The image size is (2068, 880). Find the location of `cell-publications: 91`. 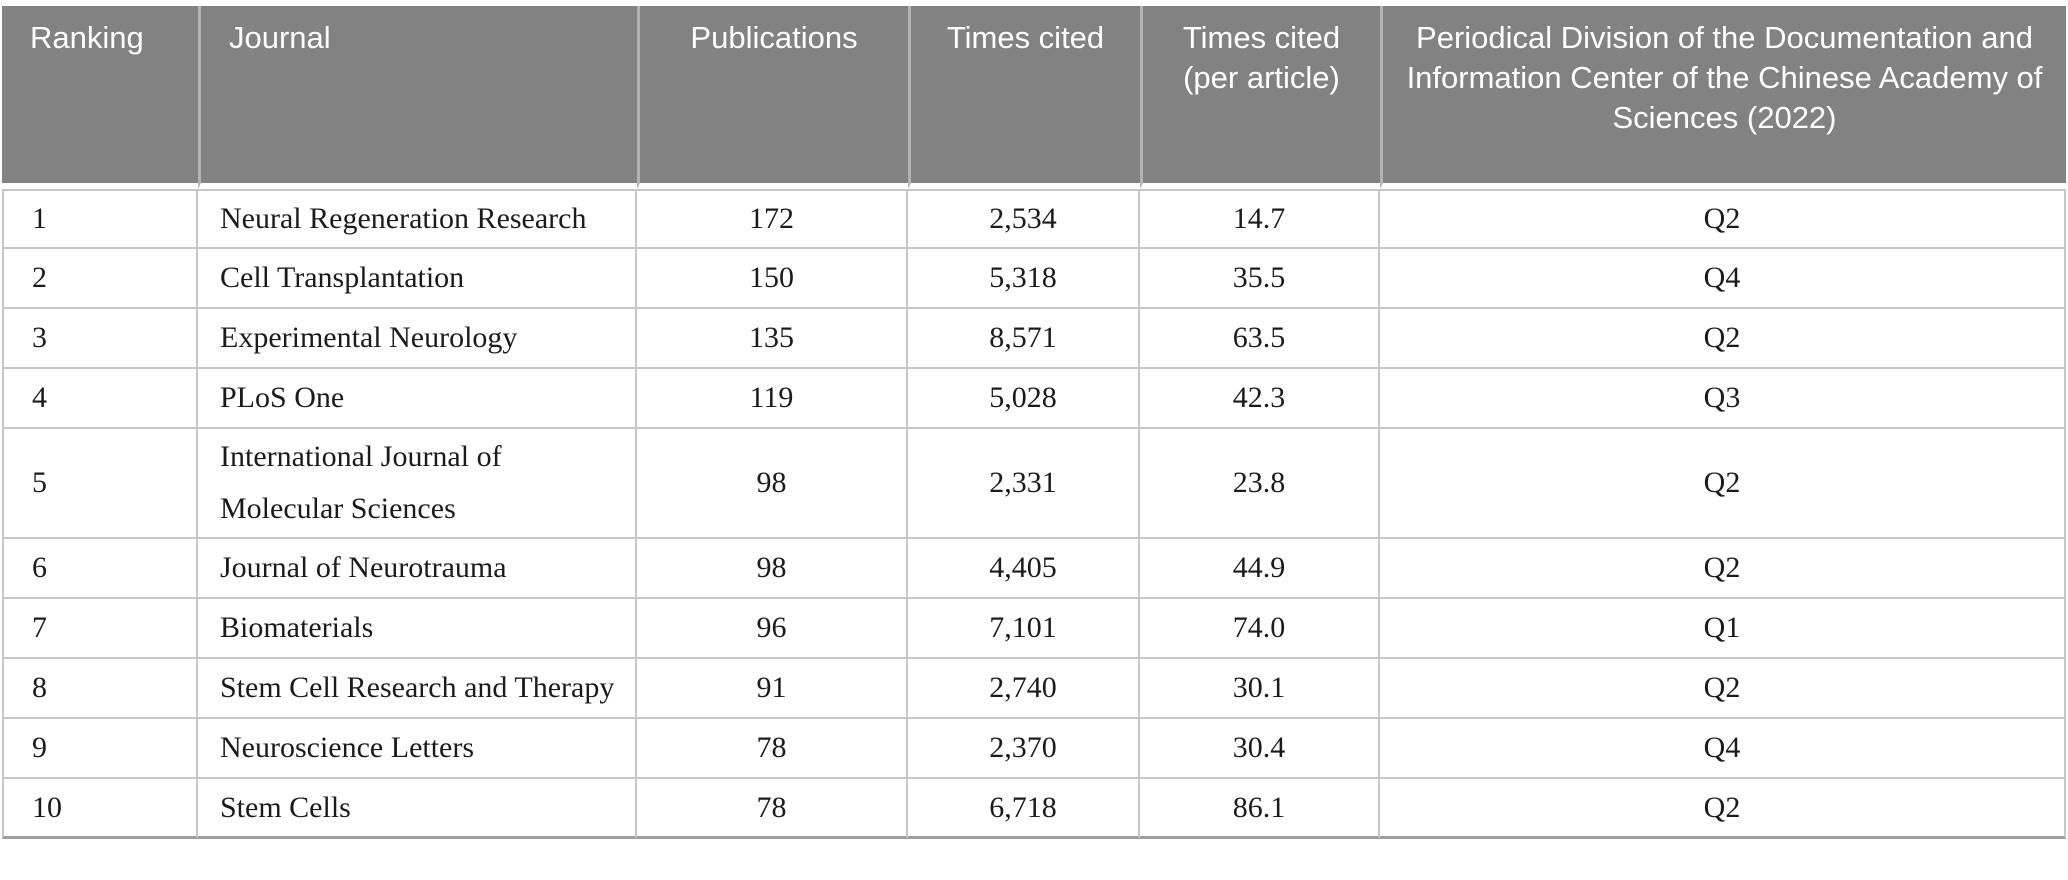

cell-publications: 91 is located at coordinates (772, 689).